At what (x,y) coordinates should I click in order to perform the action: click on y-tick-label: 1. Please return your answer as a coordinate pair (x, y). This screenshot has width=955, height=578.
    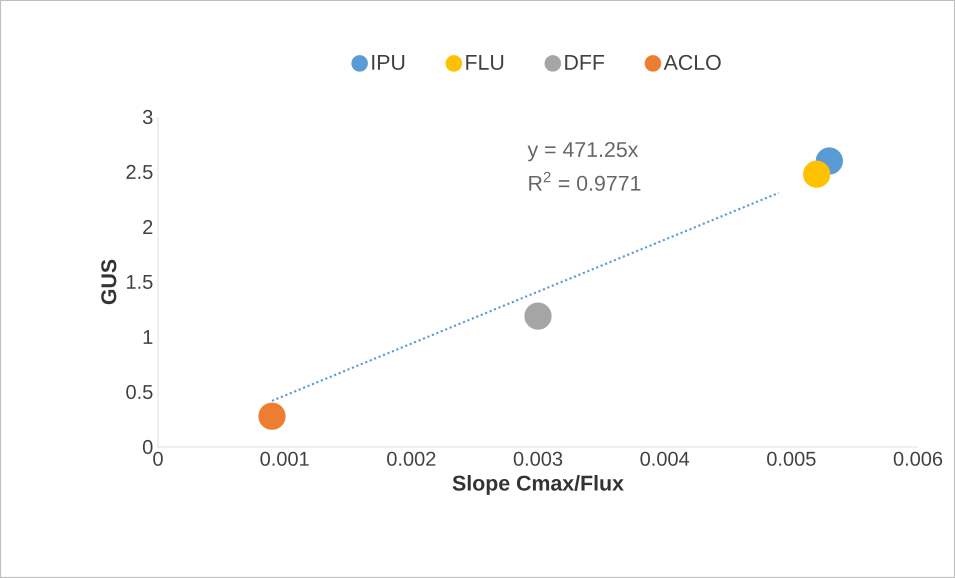
    Looking at the image, I should click on (148, 337).